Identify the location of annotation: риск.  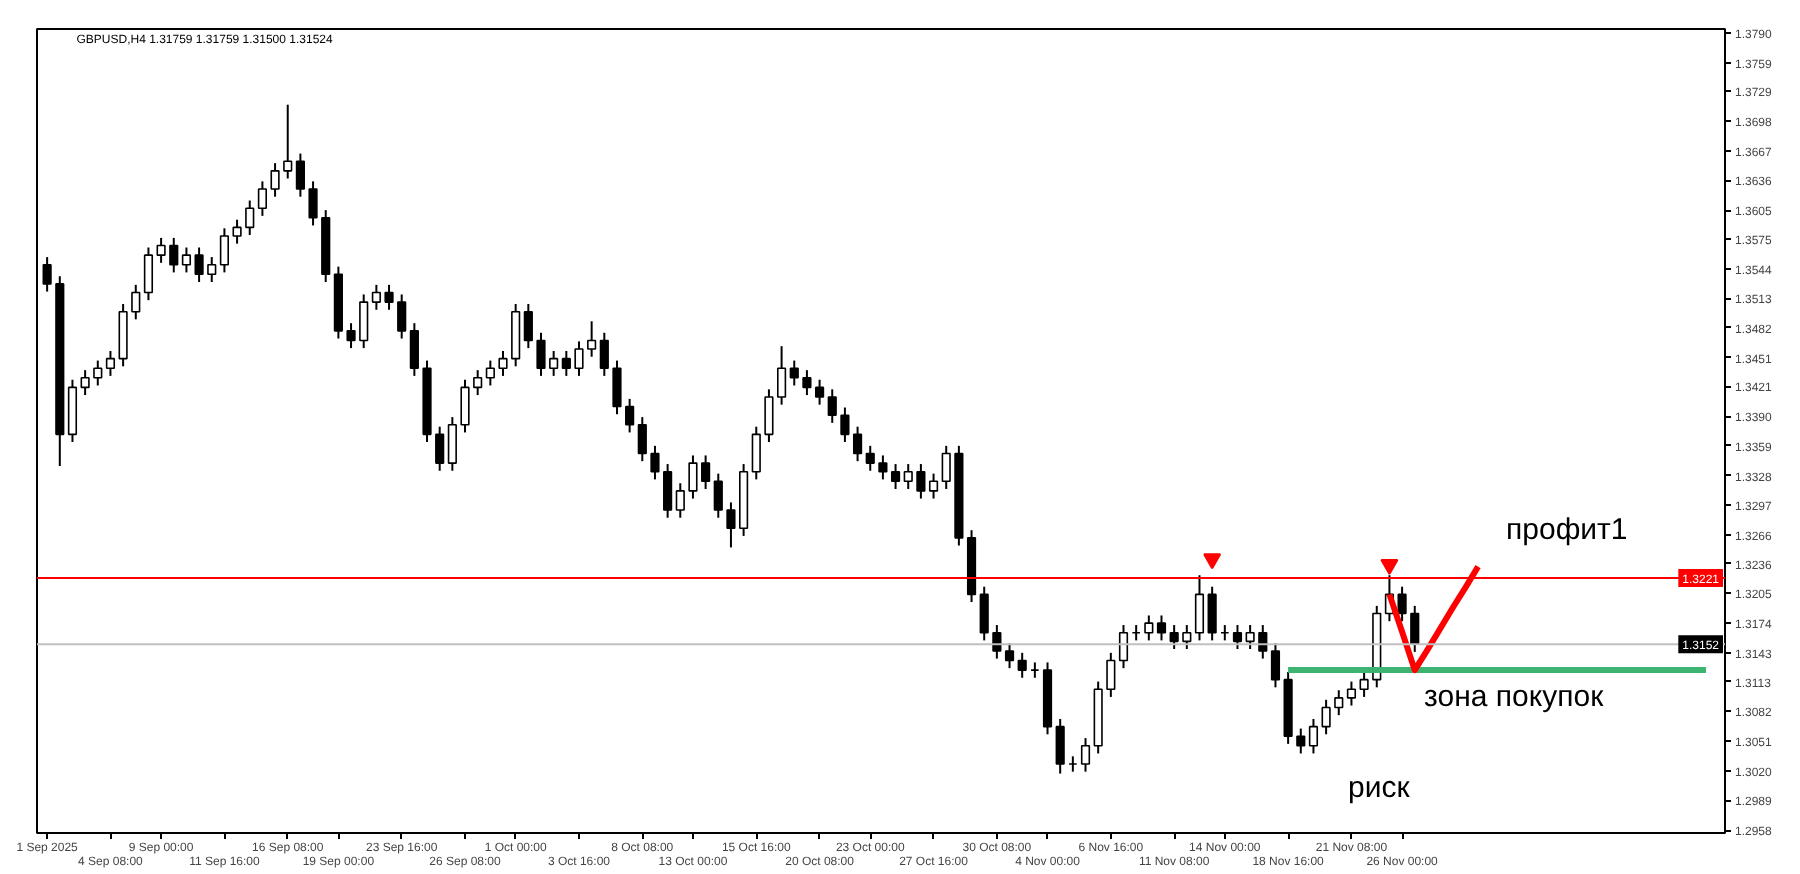
(1379, 788).